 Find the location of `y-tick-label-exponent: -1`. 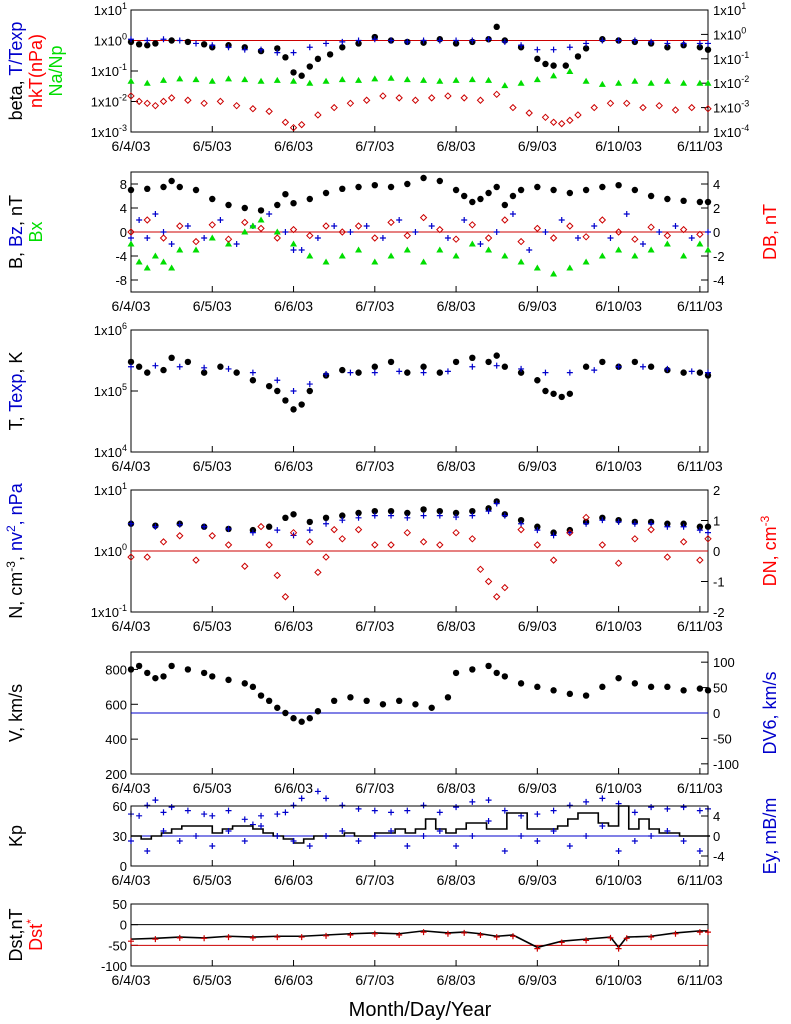

y-tick-label-exponent: -1 is located at coordinates (123, 67).